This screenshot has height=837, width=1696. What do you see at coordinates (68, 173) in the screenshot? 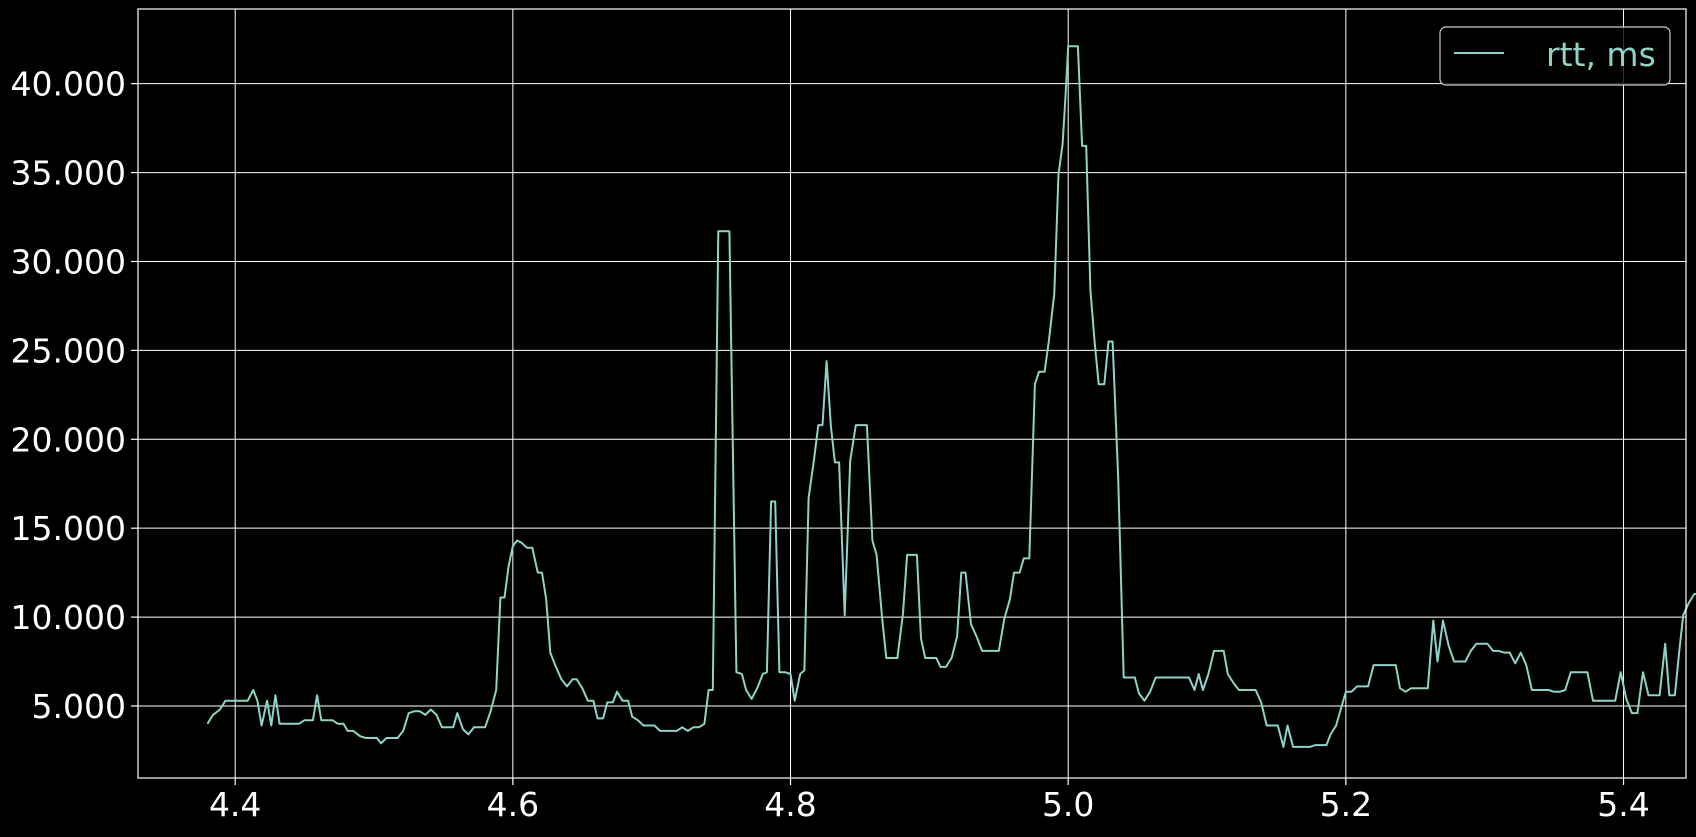
I see `y-tick-label: 35.000` at bounding box center [68, 173].